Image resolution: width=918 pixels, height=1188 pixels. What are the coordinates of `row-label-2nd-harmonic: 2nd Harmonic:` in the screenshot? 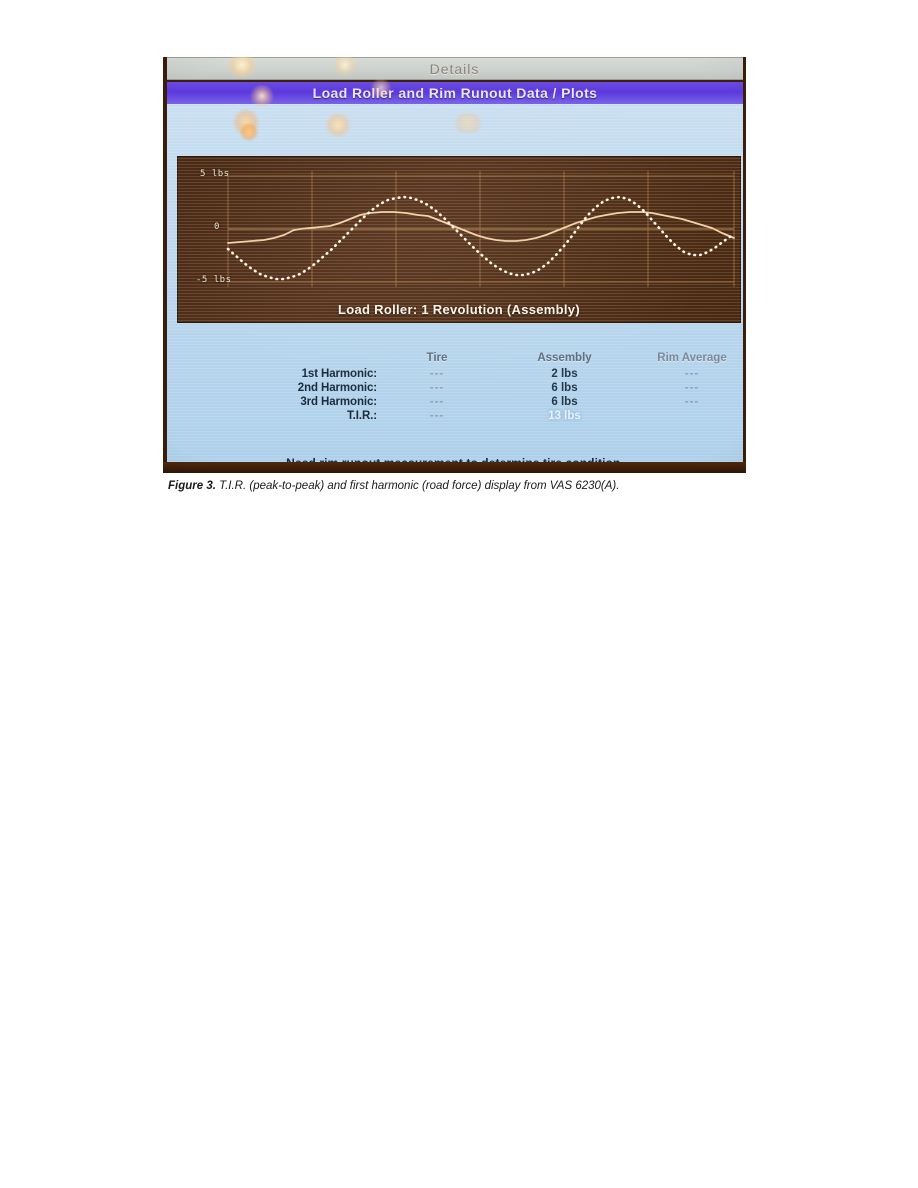 It's located at (337, 388).